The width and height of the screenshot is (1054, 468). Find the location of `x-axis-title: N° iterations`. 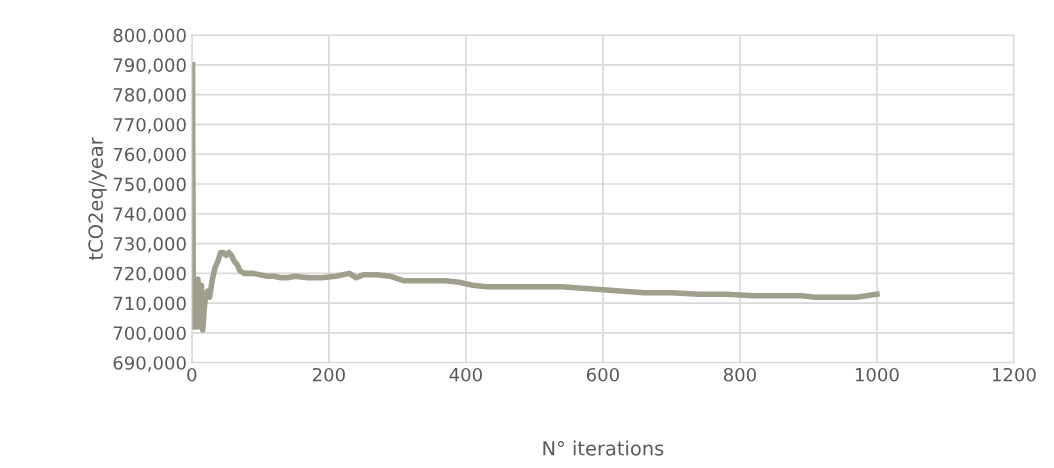

x-axis-title: N° iterations is located at coordinates (603, 448).